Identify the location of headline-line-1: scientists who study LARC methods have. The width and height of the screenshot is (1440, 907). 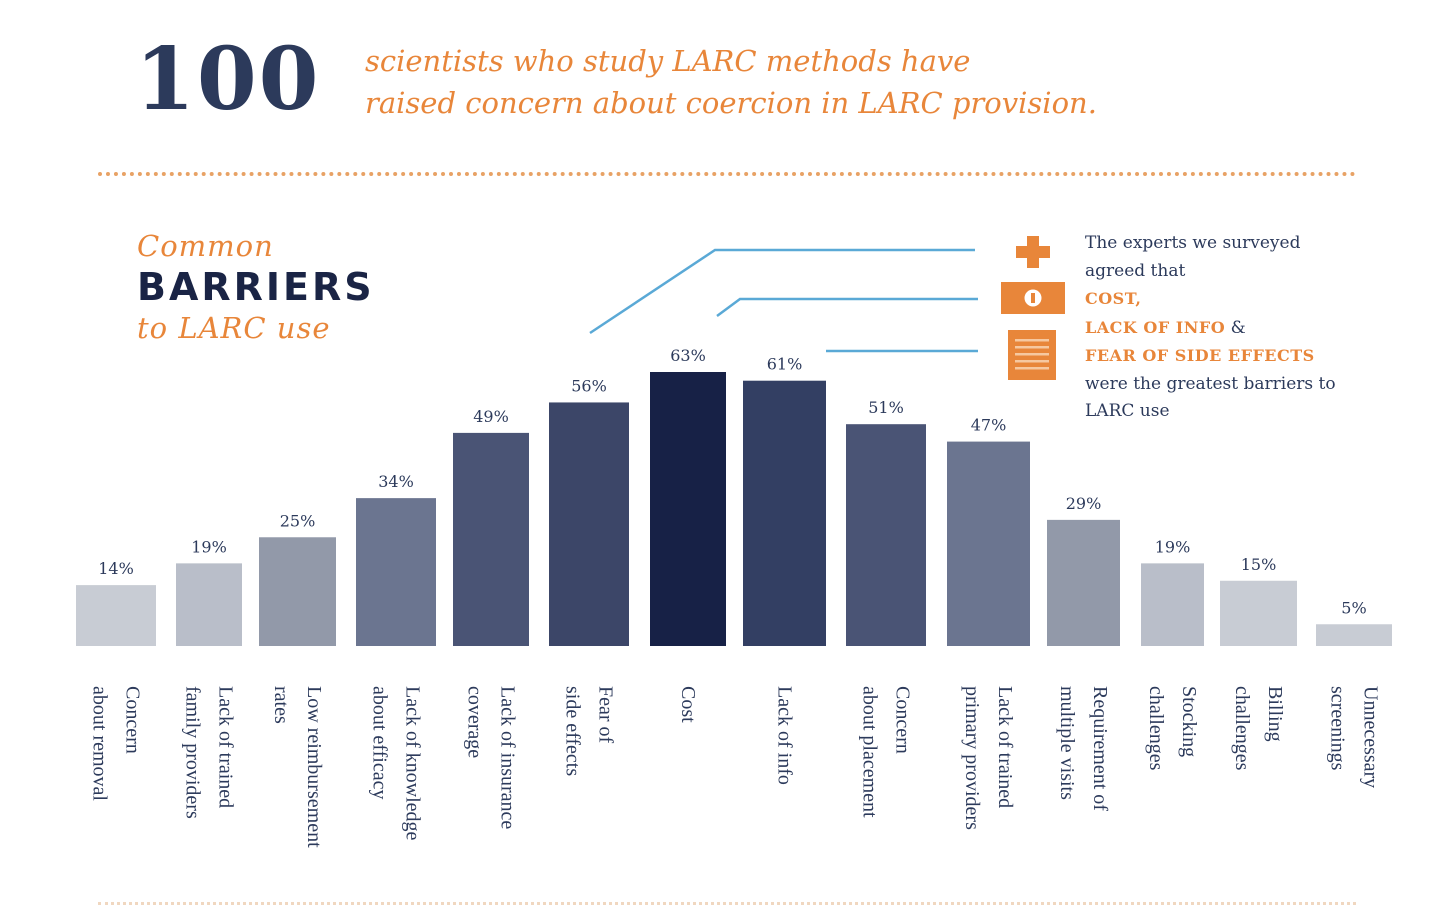
(668, 61).